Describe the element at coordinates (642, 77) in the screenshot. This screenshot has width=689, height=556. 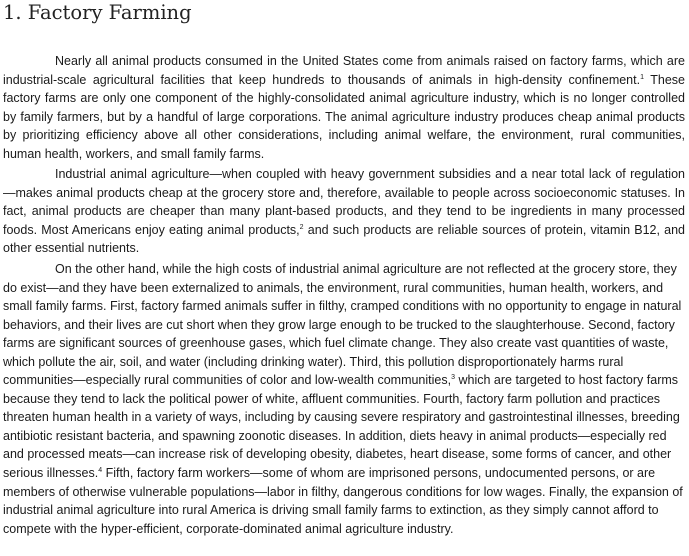
I see `footnote-marker: 1` at that location.